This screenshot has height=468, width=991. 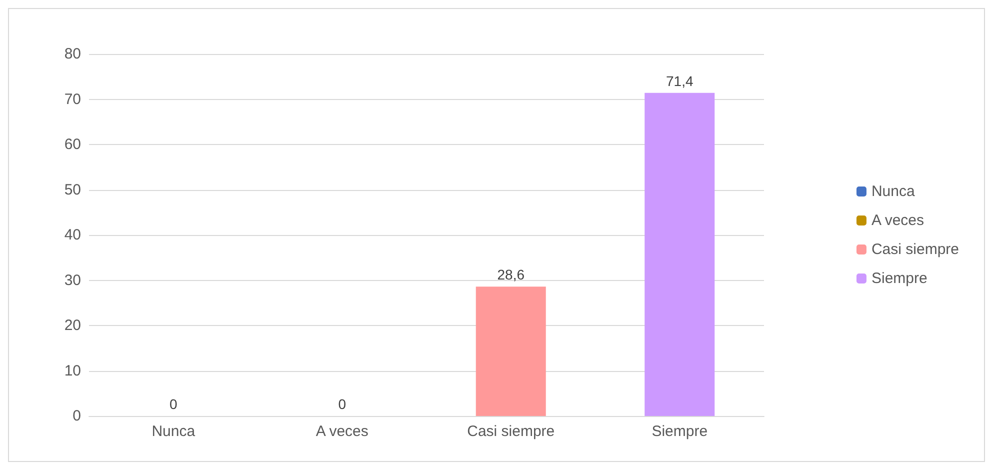 I want to click on y-tick-label: 10, so click(x=72, y=371).